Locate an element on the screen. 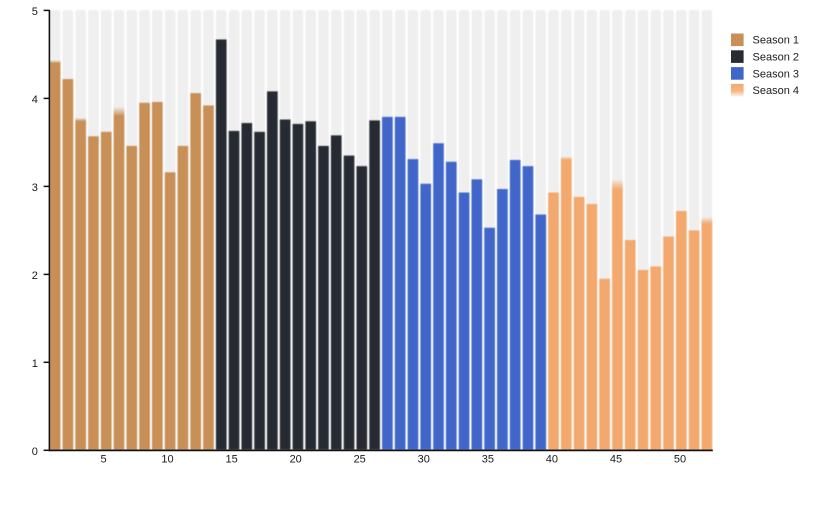 Image resolution: width=813 pixels, height=505 pixels. svg-text: Season 2 is located at coordinates (776, 58).